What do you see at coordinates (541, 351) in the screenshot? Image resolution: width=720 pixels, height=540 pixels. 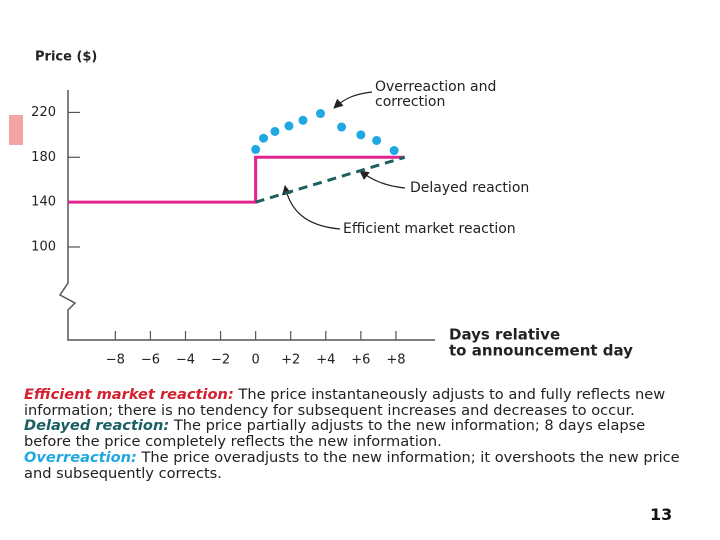 I see `x-axis-label: to announcement day` at bounding box center [541, 351].